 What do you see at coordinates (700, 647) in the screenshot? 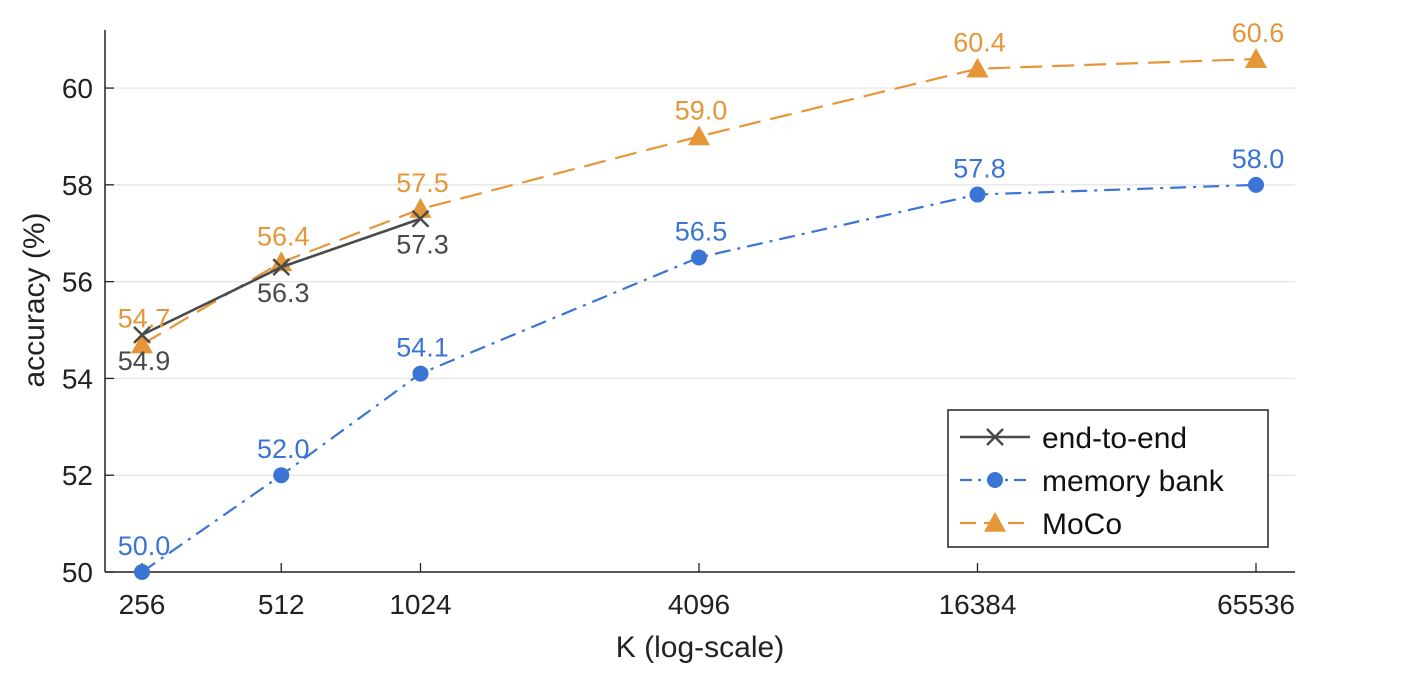
I see `x-axis-label: K (log-scale)` at bounding box center [700, 647].